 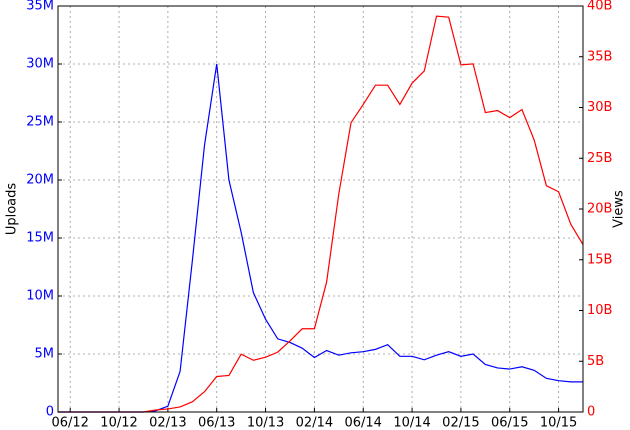 What do you see at coordinates (40, 64) in the screenshot?
I see `y-tick-label: 30M` at bounding box center [40, 64].